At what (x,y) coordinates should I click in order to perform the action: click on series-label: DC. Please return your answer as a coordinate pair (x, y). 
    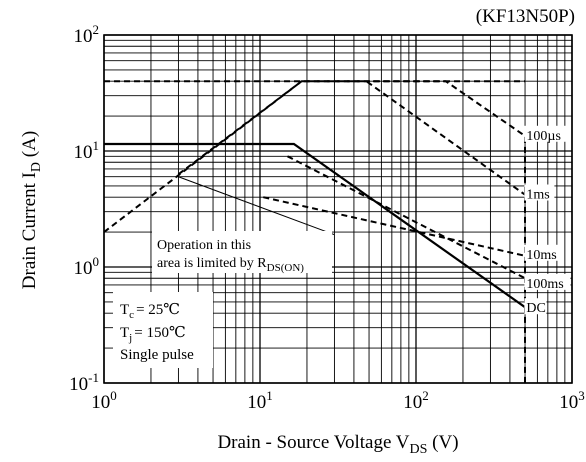
    Looking at the image, I should click on (535, 308).